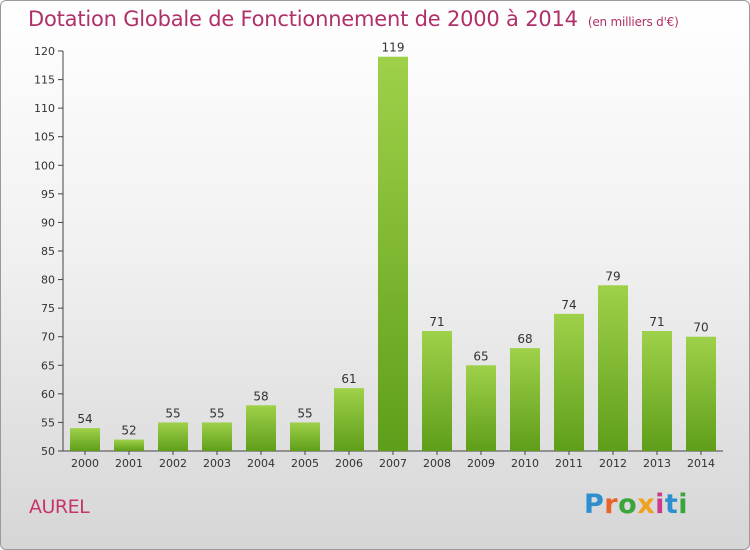  I want to click on bar-value-label: 54, so click(84, 419).